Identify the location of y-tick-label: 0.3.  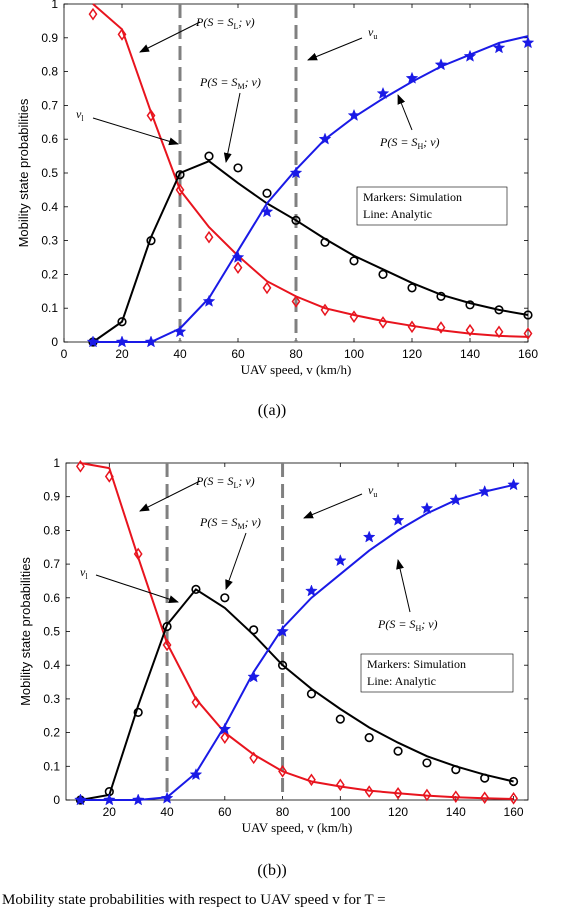
(49, 241).